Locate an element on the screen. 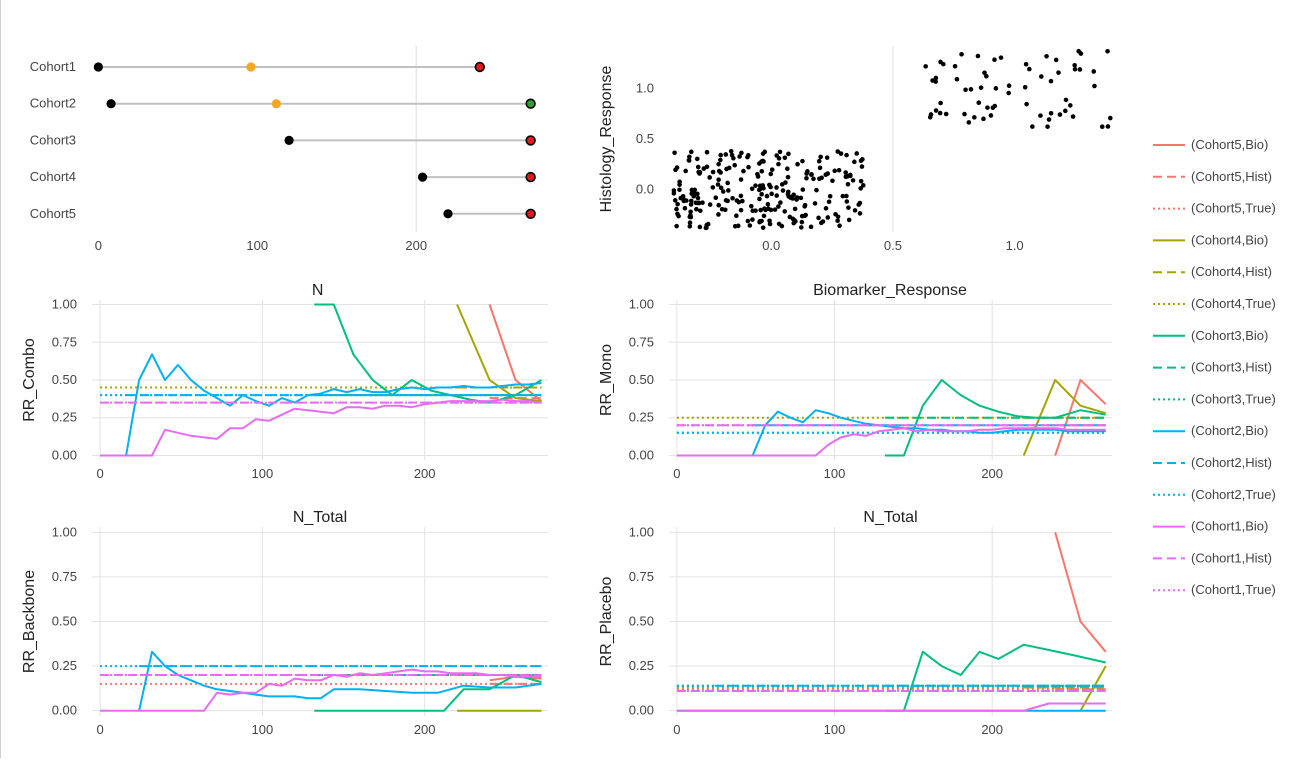 Image resolution: width=1300 pixels, height=763 pixels. x-tick-label: 0 is located at coordinates (98, 245).